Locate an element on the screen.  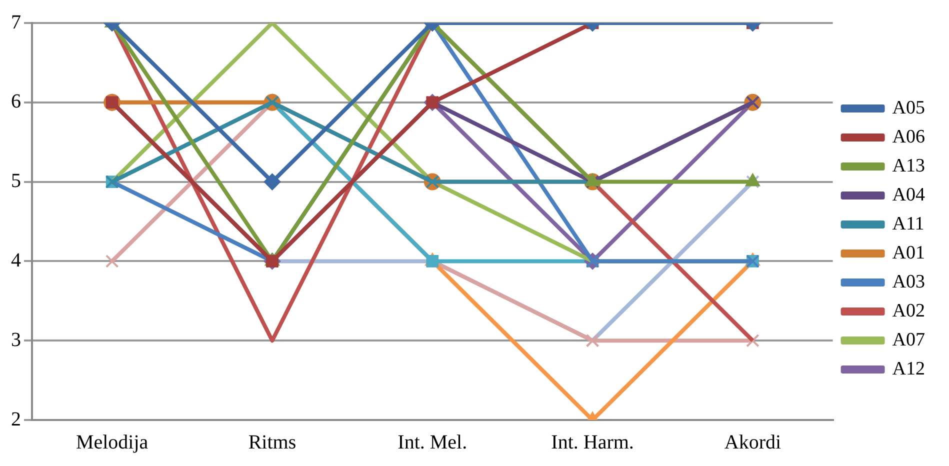
legend-label: A12 is located at coordinates (909, 369).